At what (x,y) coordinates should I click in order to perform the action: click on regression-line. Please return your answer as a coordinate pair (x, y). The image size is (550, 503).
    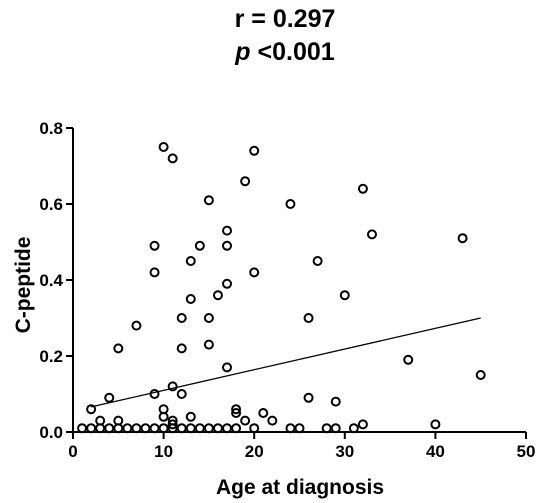
    Looking at the image, I should click on (285, 362).